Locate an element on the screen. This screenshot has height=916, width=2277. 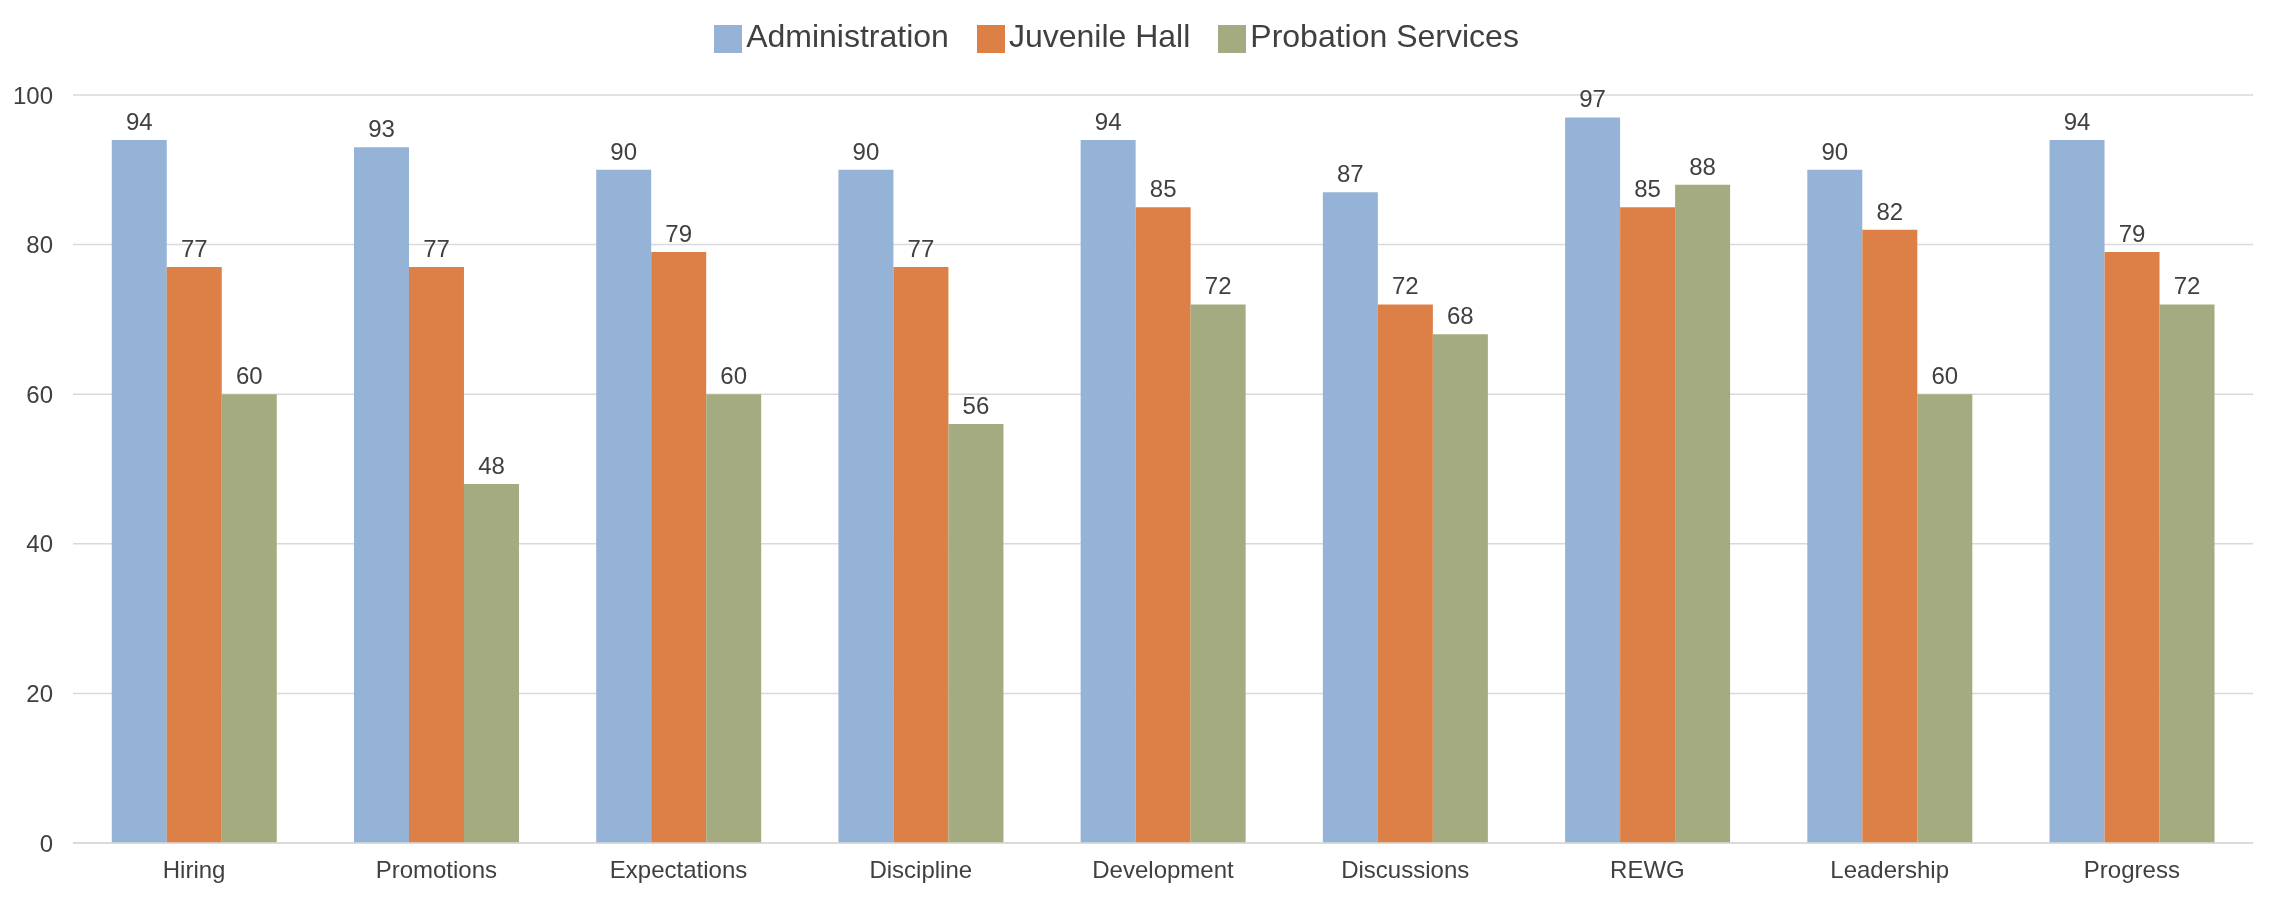
x-tick-label: REWG is located at coordinates (1647, 870).